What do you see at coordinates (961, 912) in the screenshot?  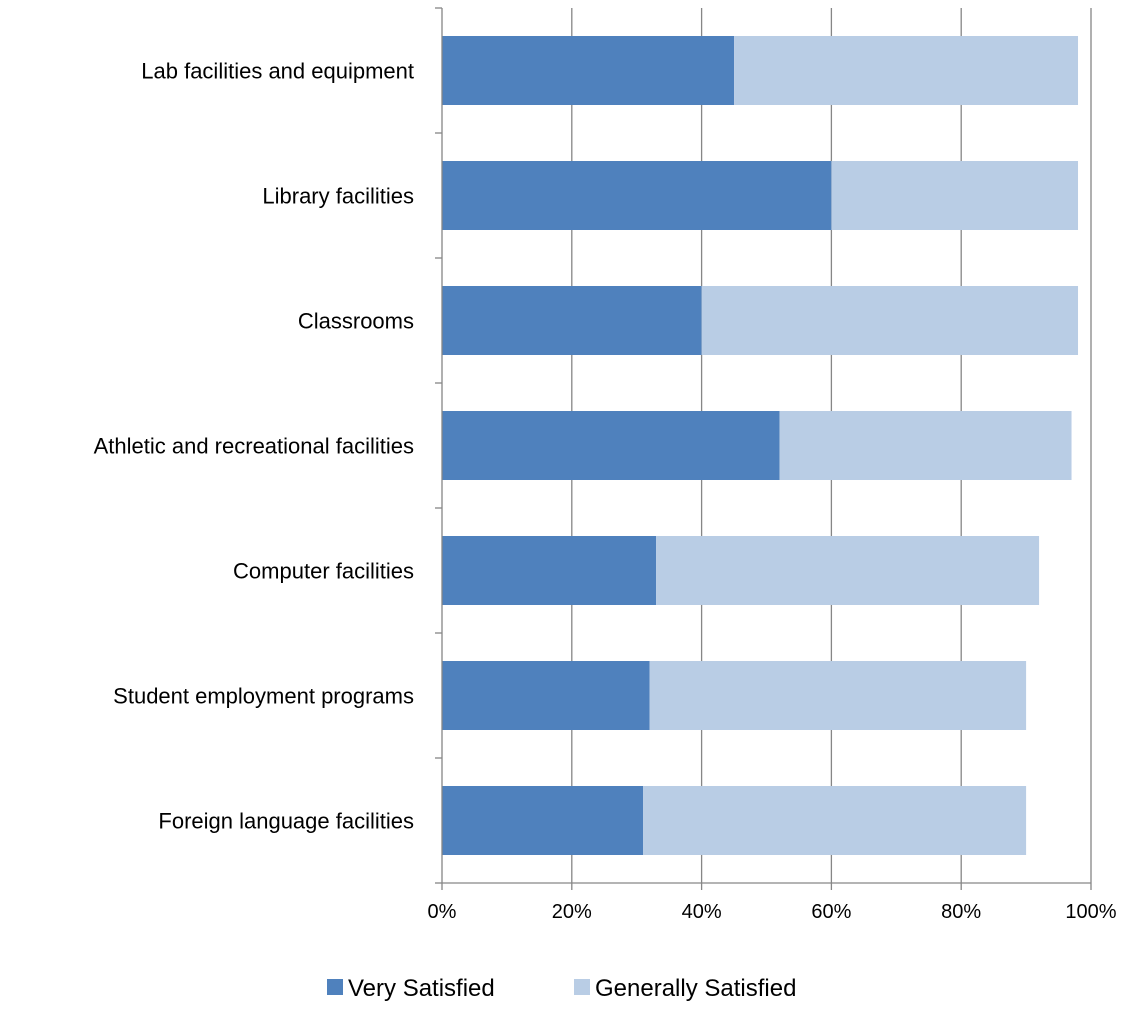 I see `x-tick-label: 80%` at bounding box center [961, 912].